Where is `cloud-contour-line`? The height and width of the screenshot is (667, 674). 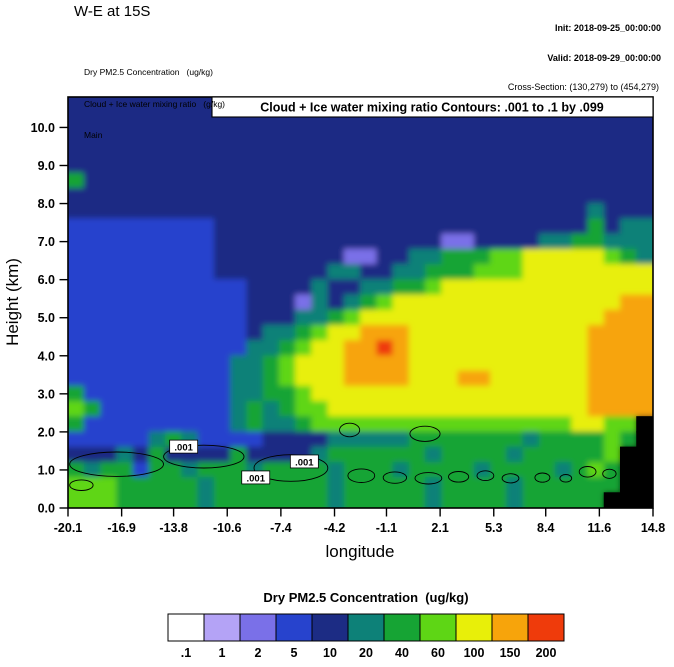 cloud-contour-line is located at coordinates (510, 478).